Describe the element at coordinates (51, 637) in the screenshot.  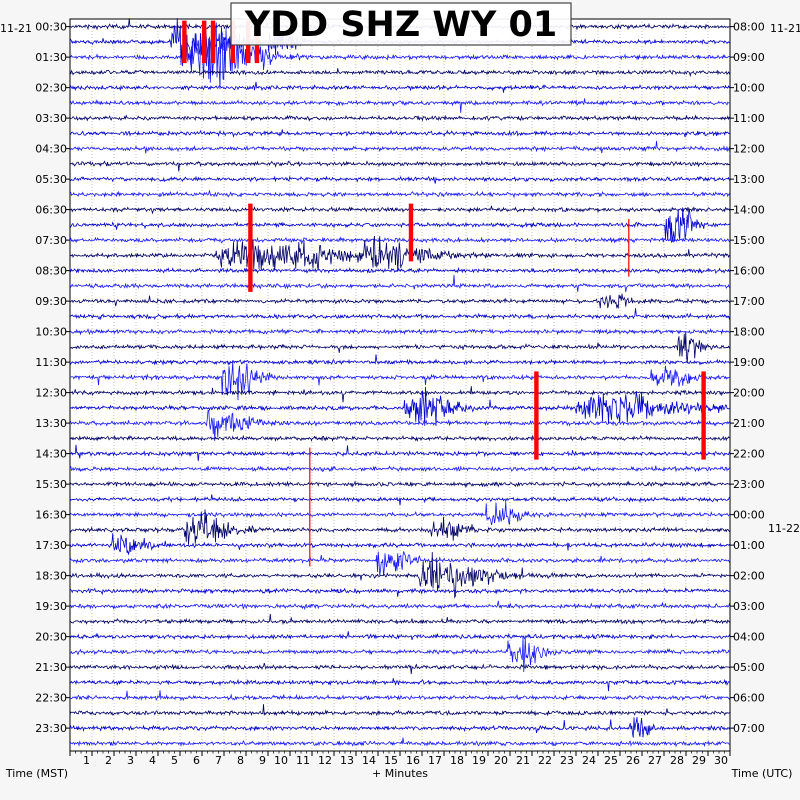
I see `left-tick-label: 20:30` at that location.